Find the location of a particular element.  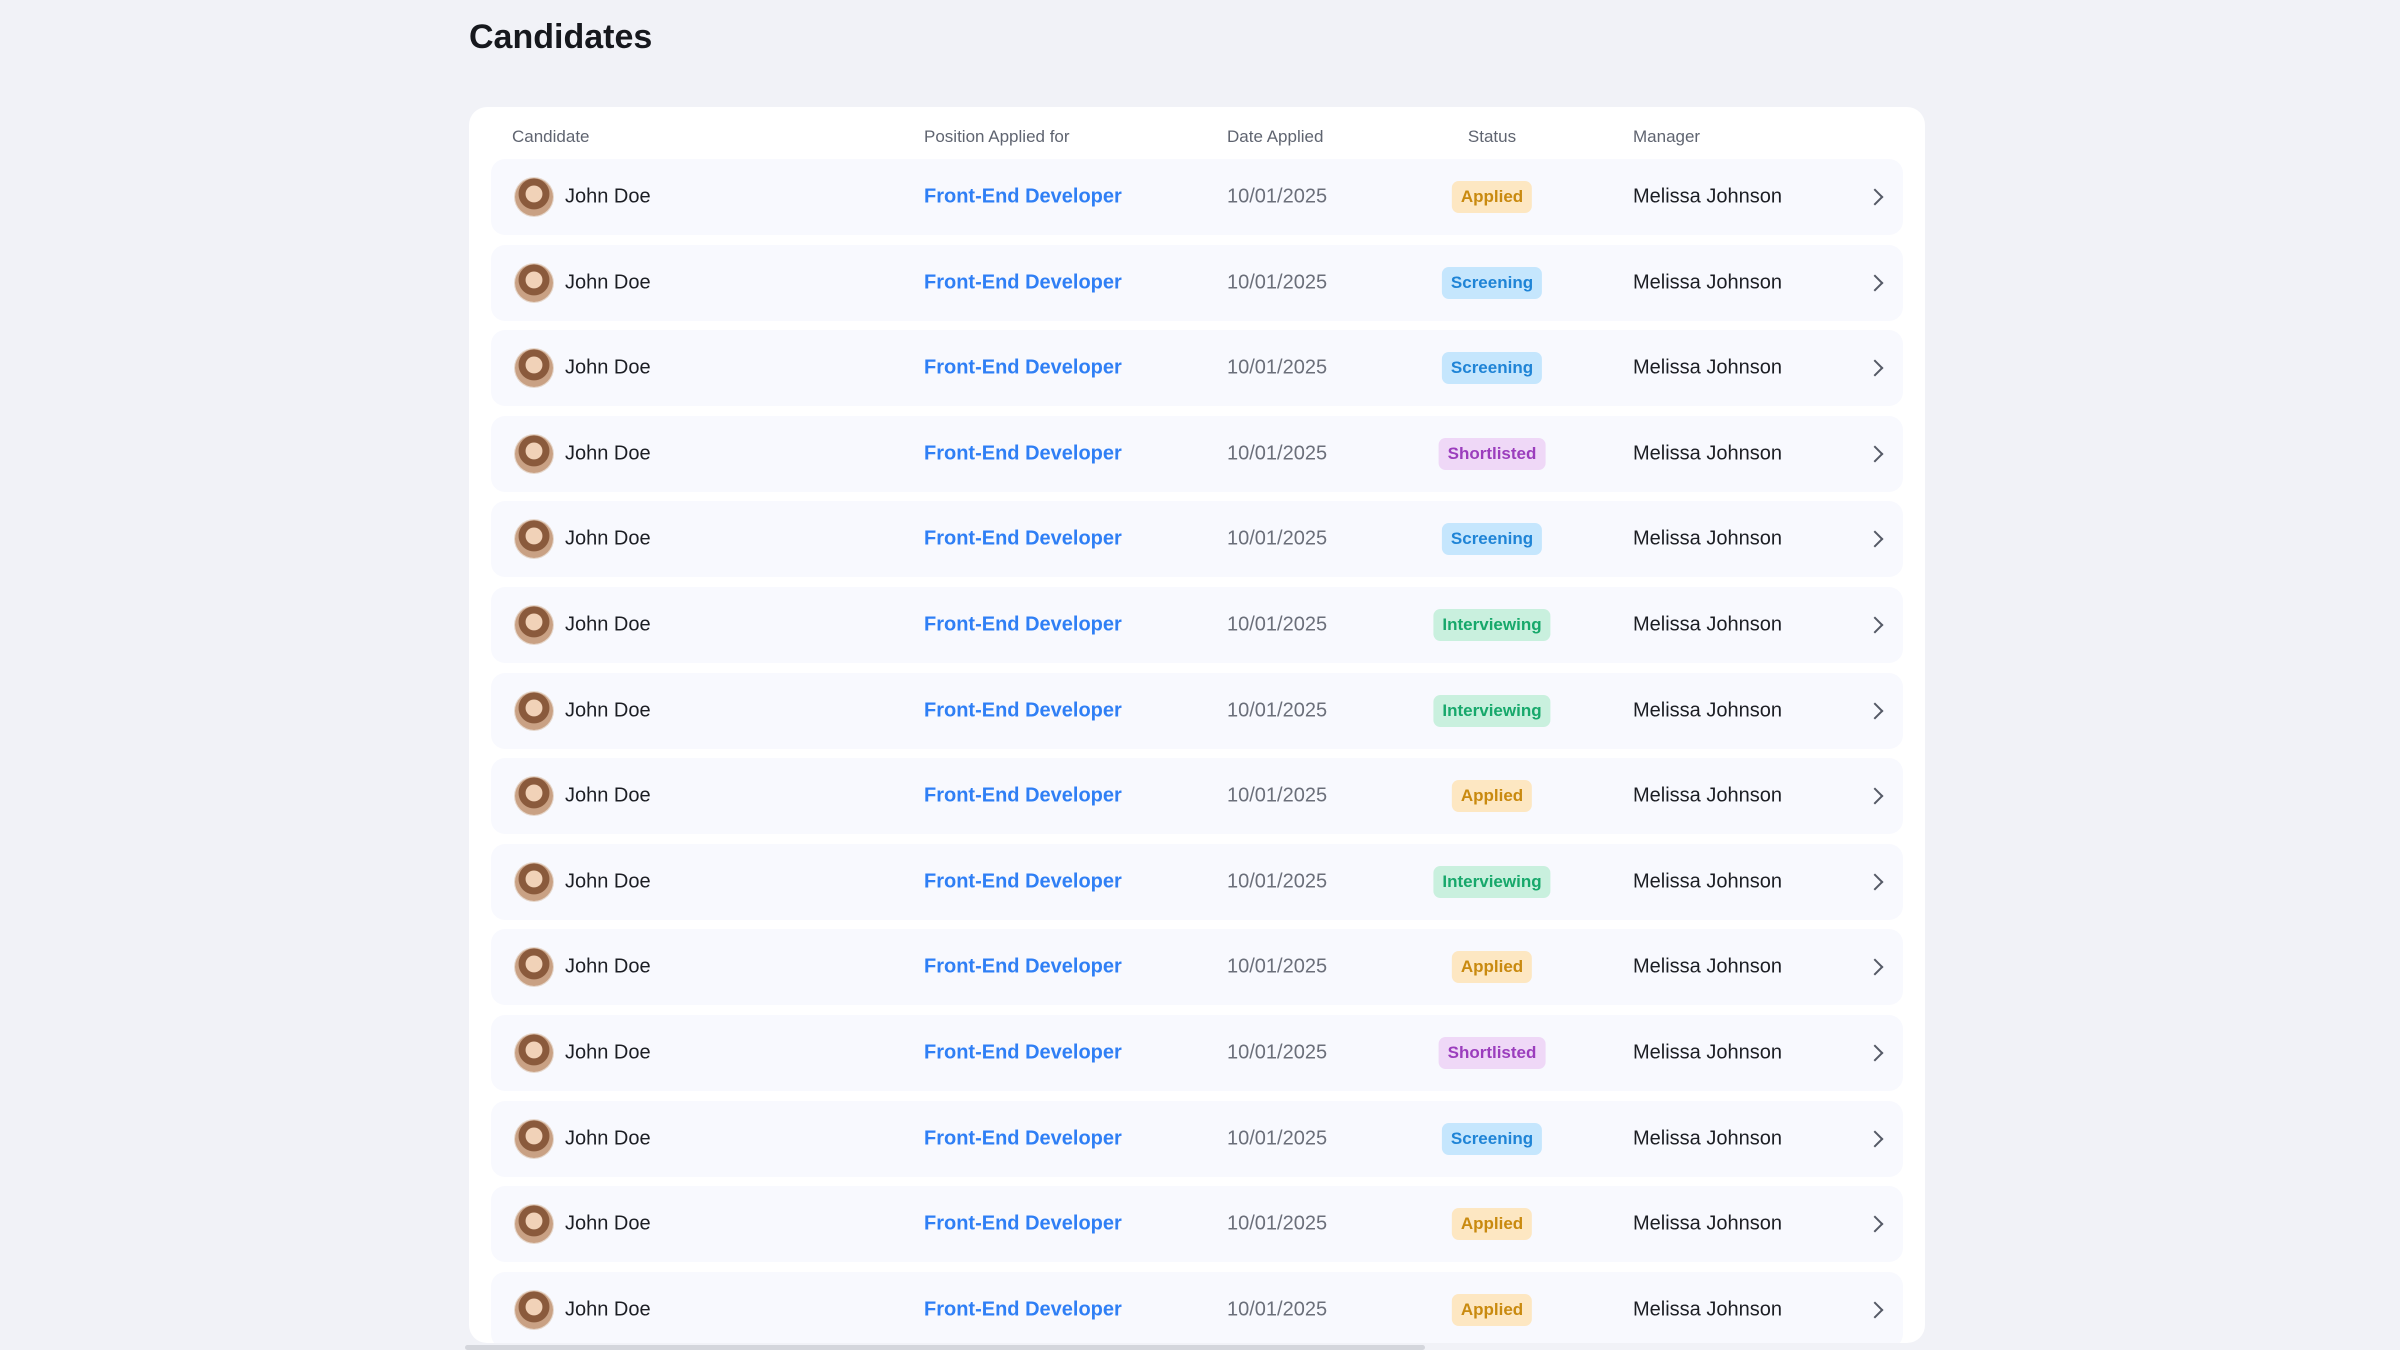

status-badge: Screening is located at coordinates (1492, 368).